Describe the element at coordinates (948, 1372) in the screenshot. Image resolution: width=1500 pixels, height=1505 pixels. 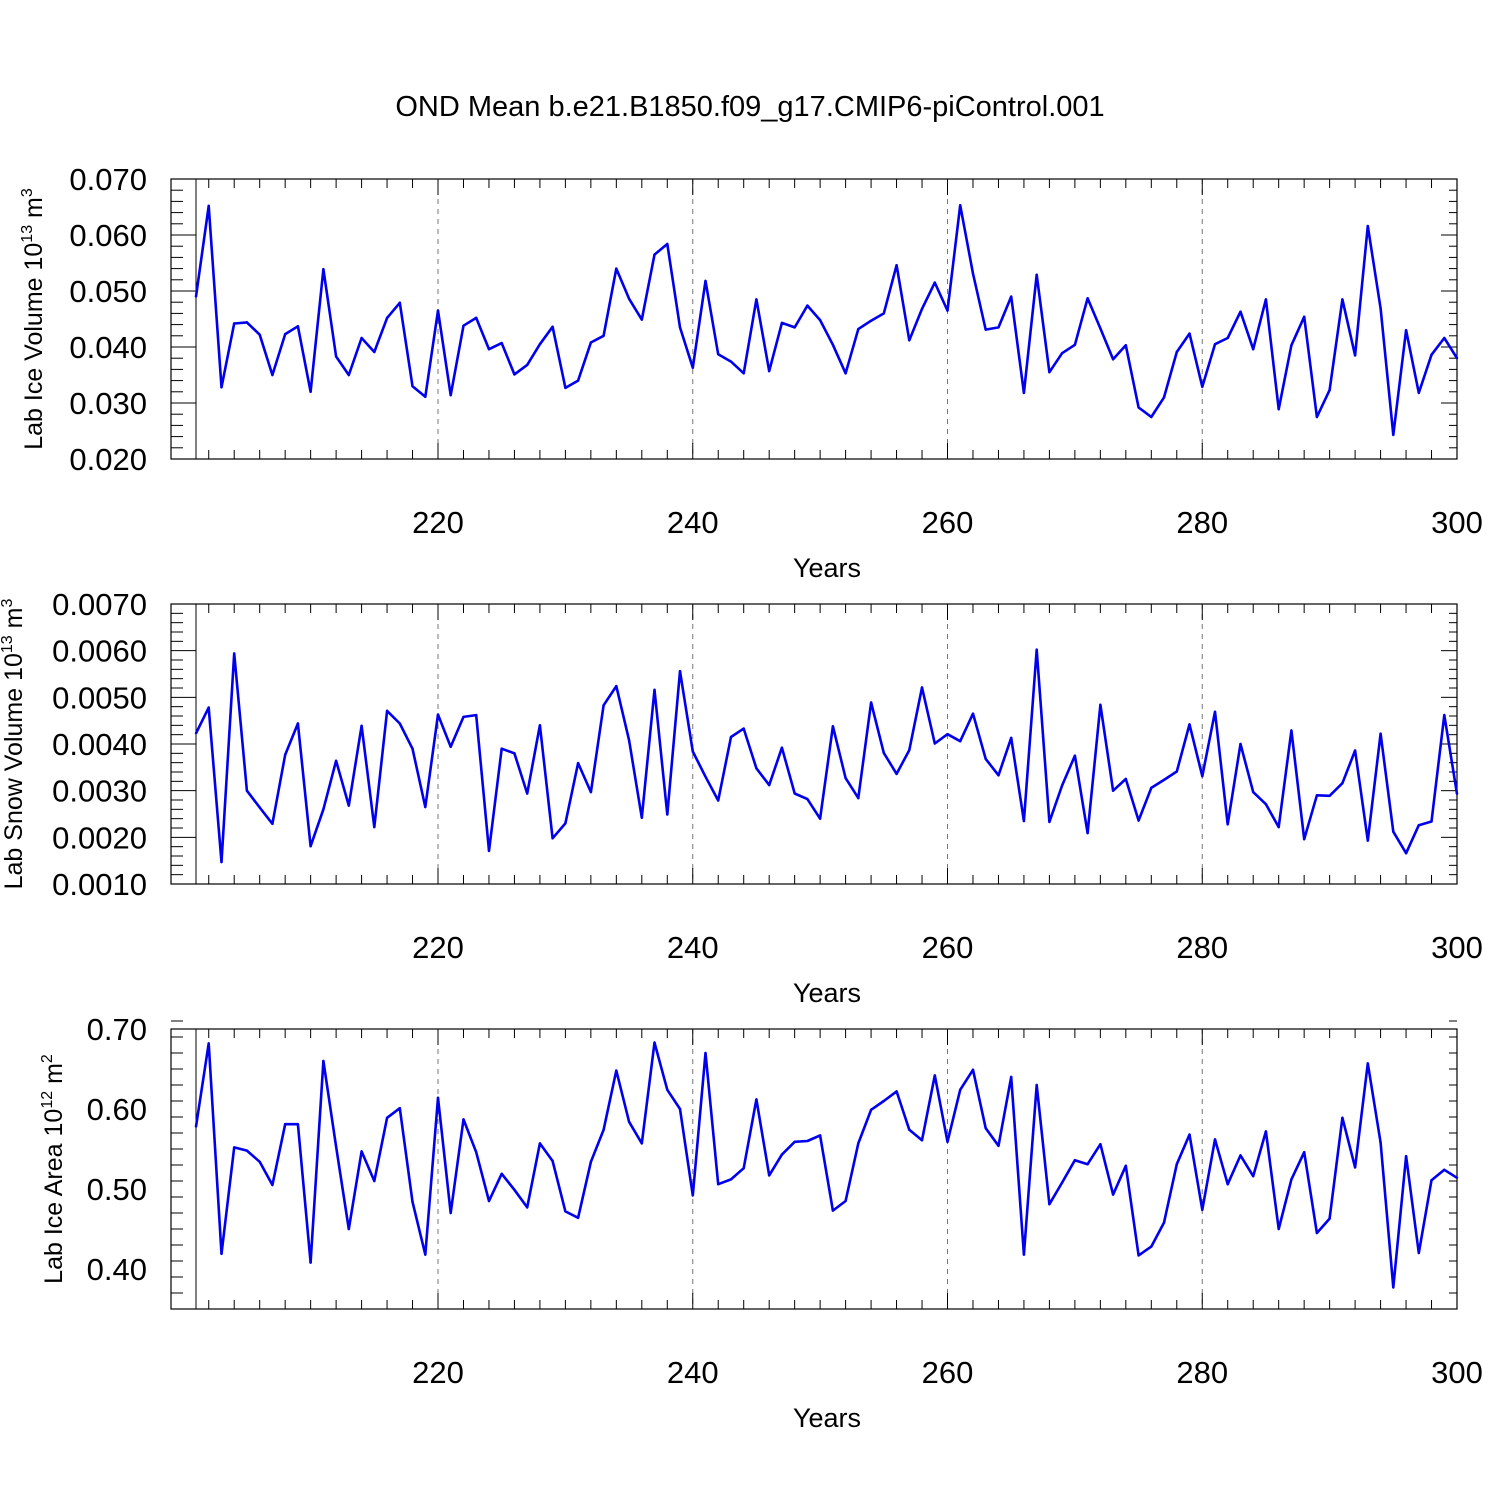
I see `x-tick-label: 260` at that location.